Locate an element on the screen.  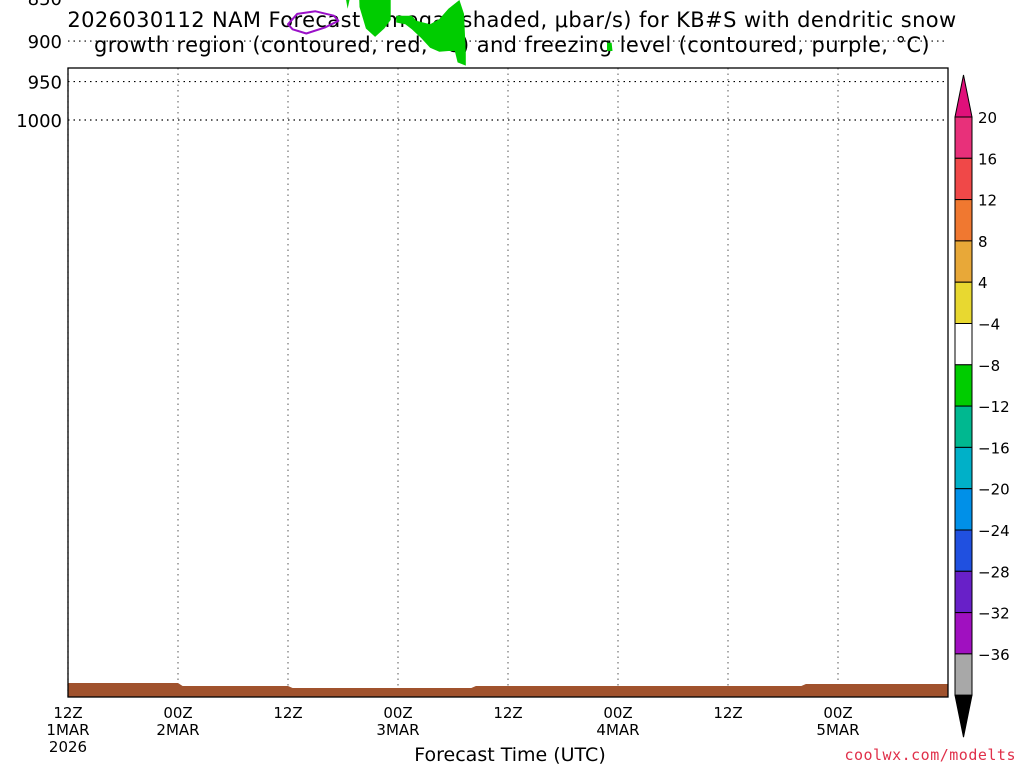
colorbar-label-6: −8 is located at coordinates (989, 366).